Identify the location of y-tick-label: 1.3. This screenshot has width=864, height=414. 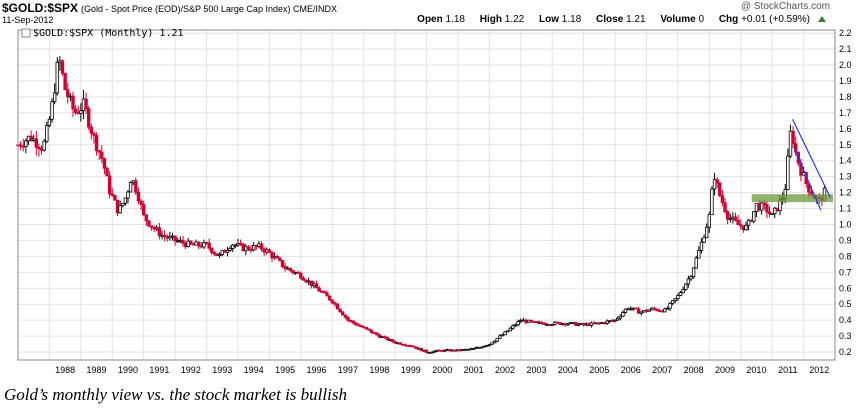
(845, 177).